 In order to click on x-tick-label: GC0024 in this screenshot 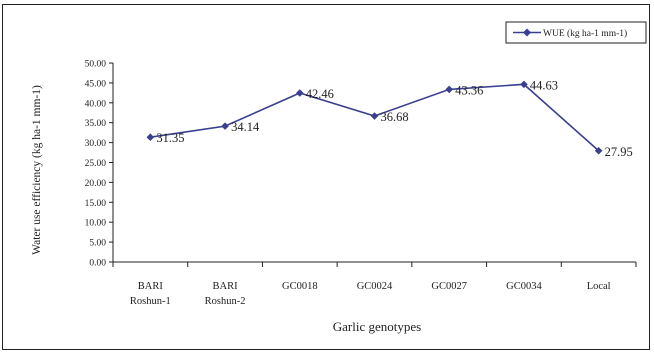, I will do `click(375, 286)`.